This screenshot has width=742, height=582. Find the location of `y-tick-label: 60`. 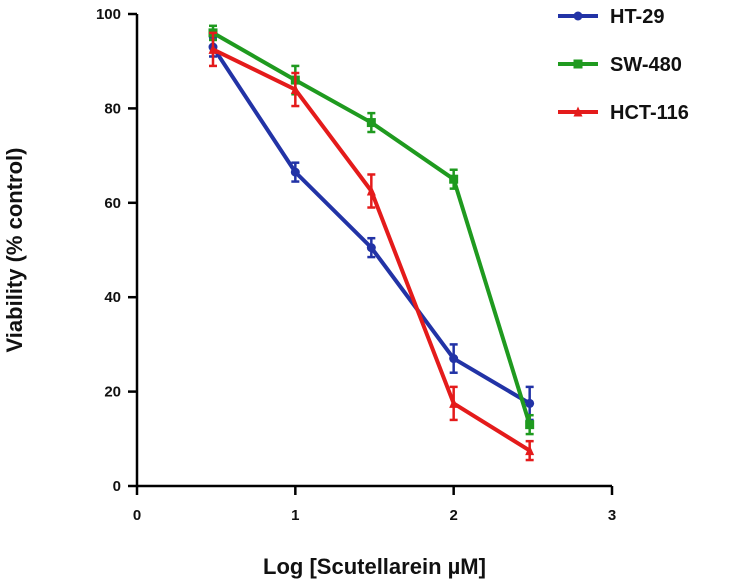

y-tick-label: 60 is located at coordinates (112, 203).